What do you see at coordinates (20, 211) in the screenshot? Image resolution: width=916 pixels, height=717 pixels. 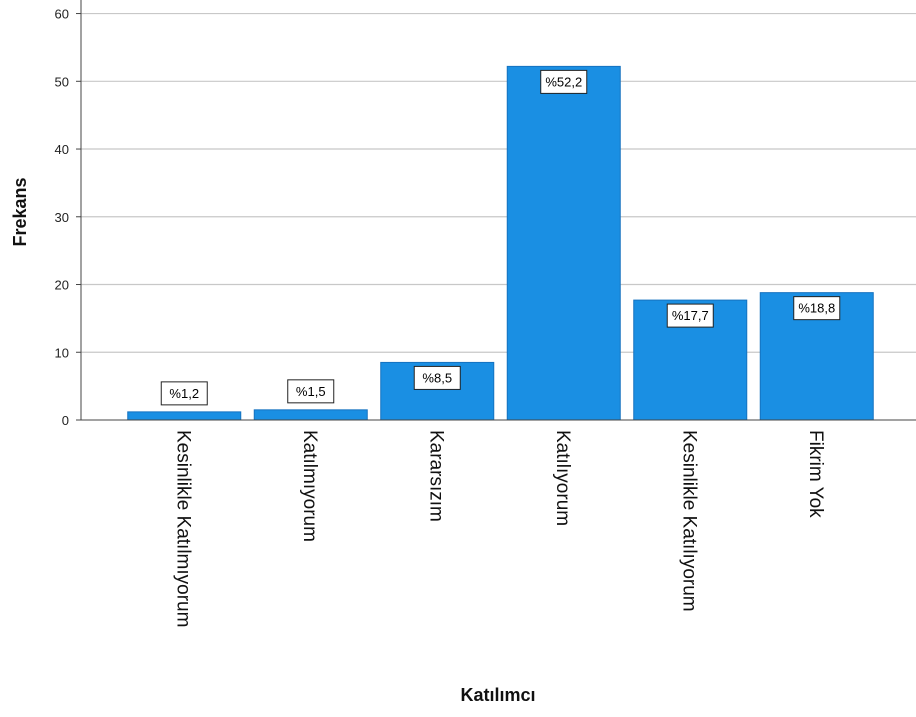 I see `y-axis-title: Frekans` at bounding box center [20, 211].